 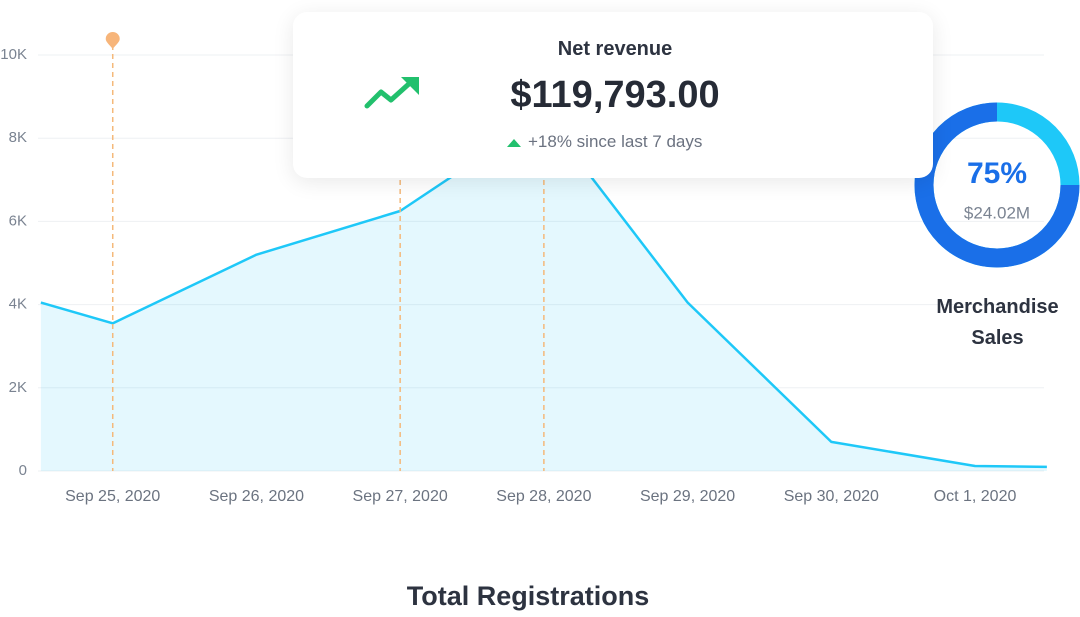 What do you see at coordinates (391, 93) in the screenshot?
I see `trend-icon` at bounding box center [391, 93].